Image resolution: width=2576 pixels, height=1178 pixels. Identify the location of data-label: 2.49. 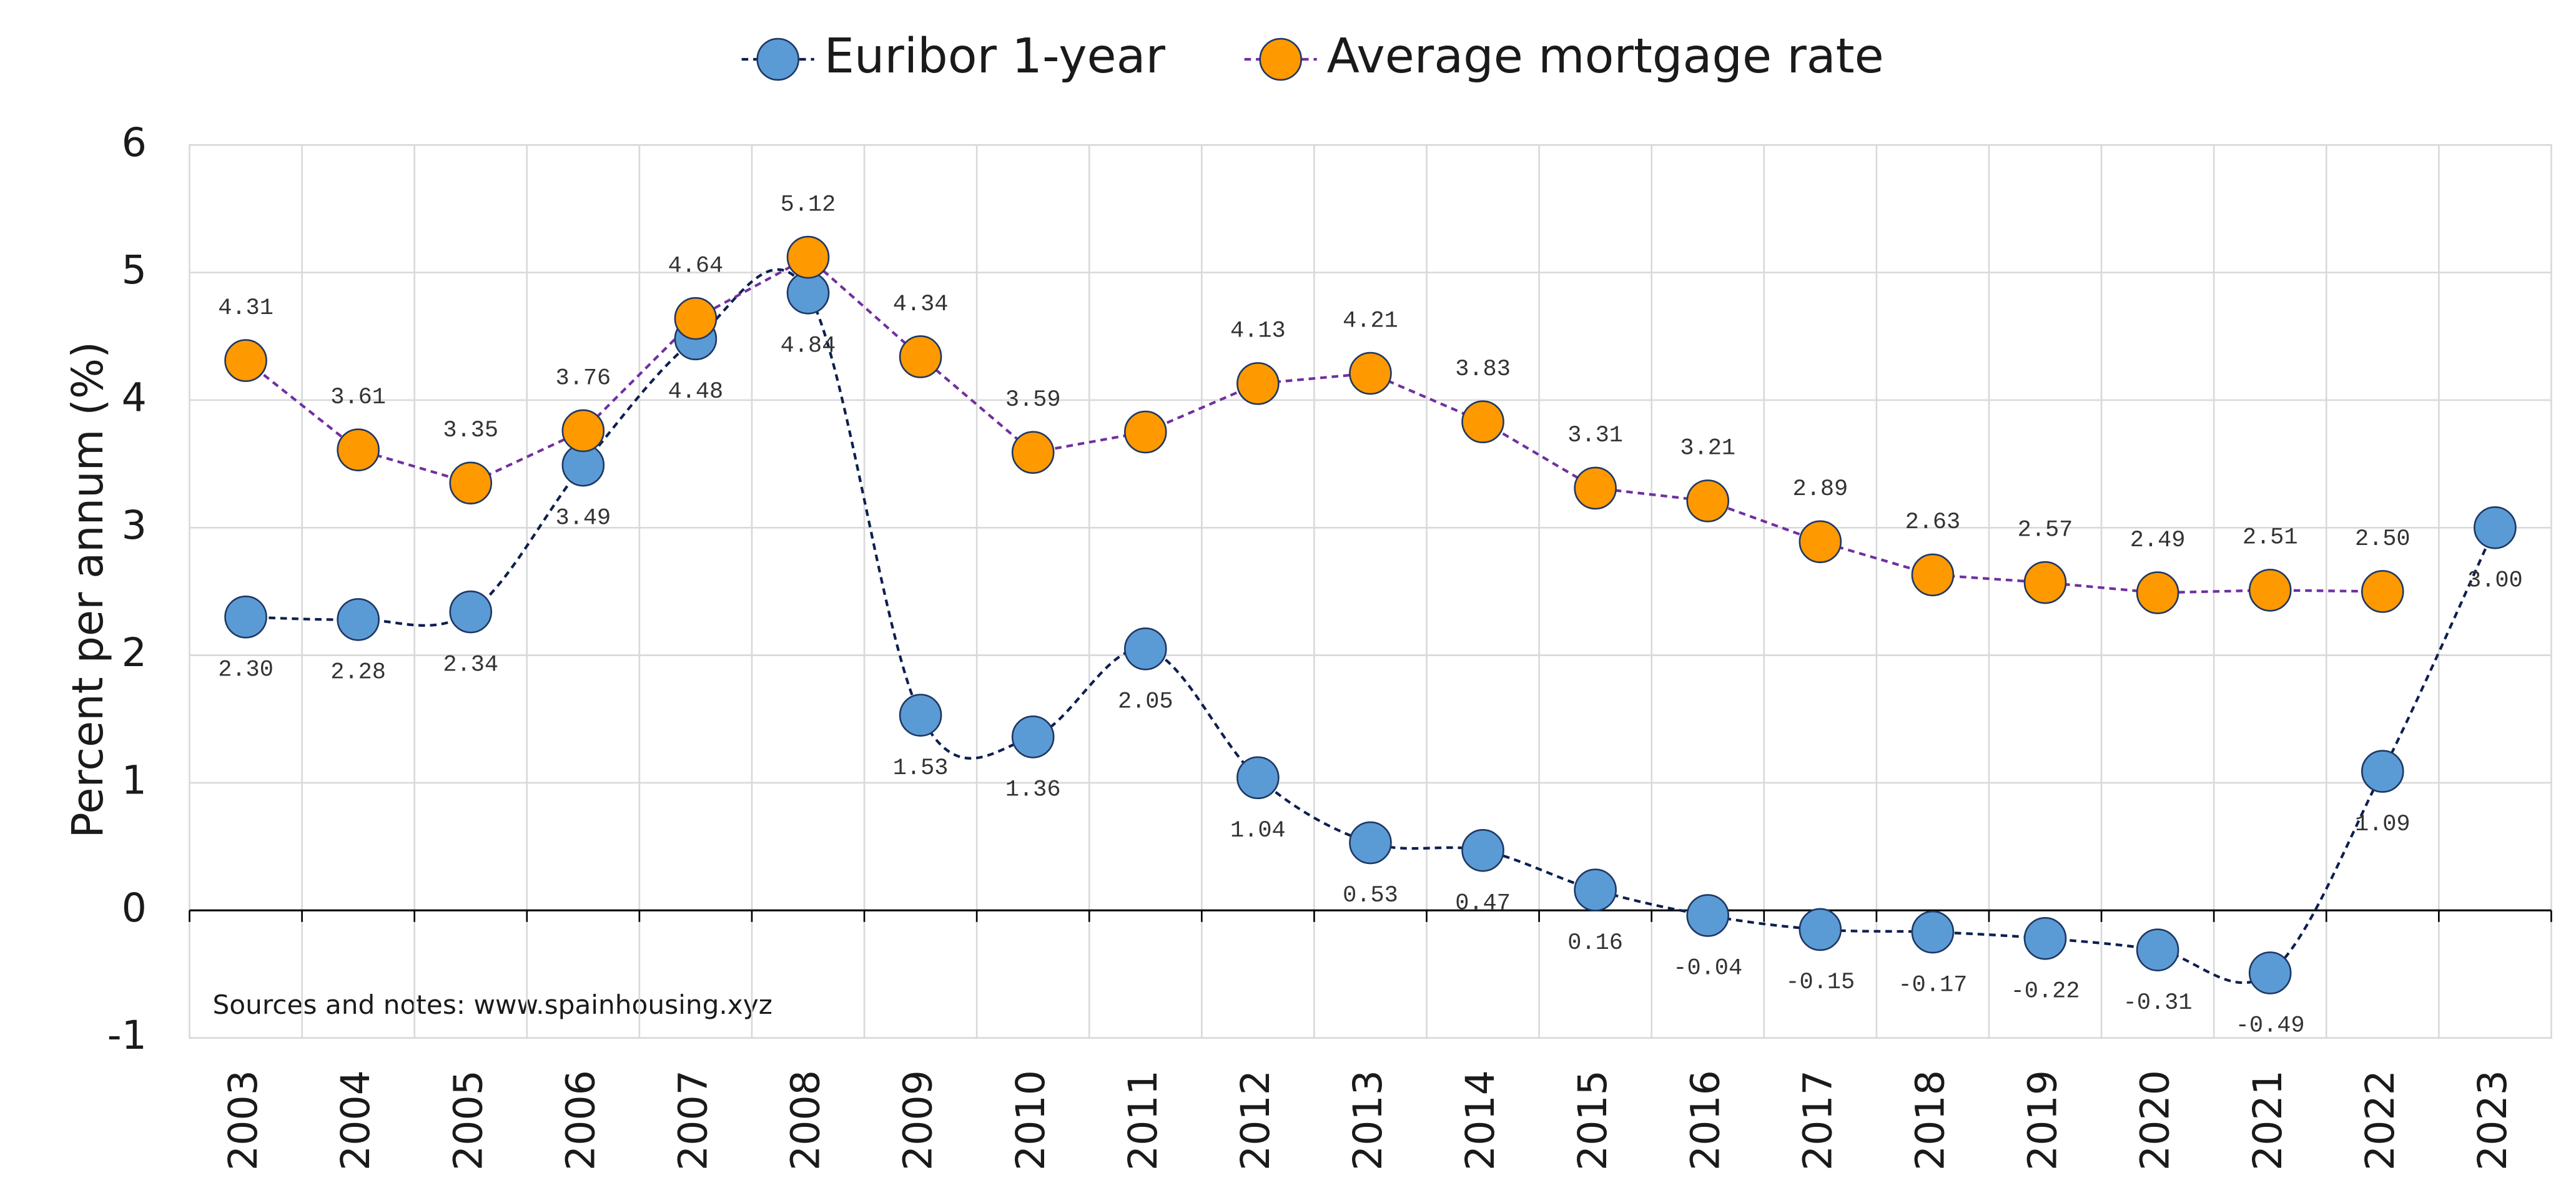
(2158, 541).